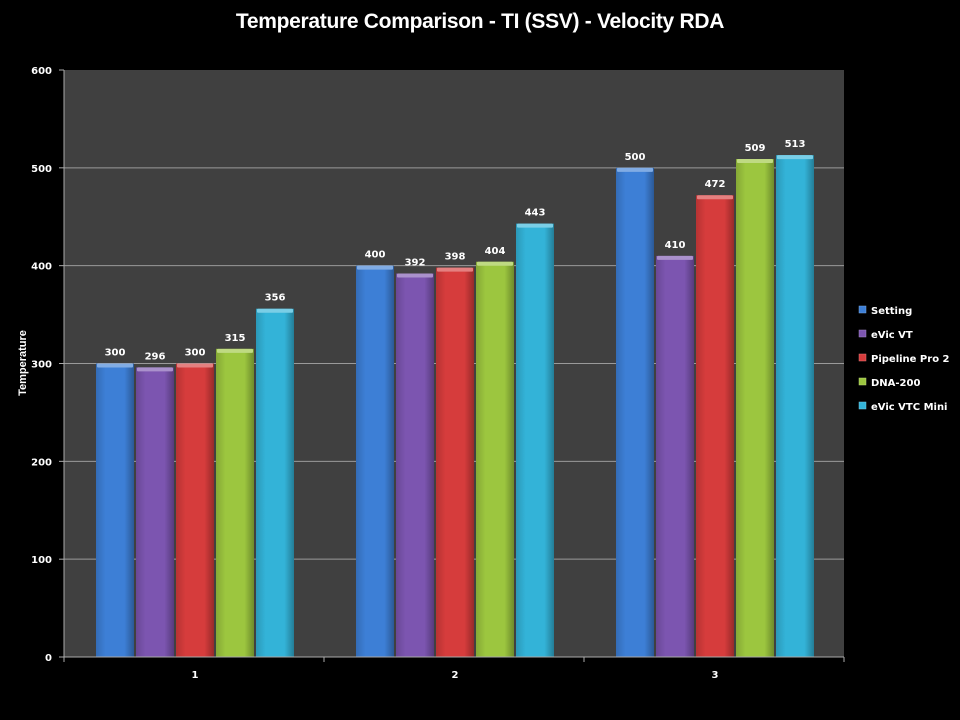 The width and height of the screenshot is (960, 720). I want to click on data-label: 443, so click(535, 213).